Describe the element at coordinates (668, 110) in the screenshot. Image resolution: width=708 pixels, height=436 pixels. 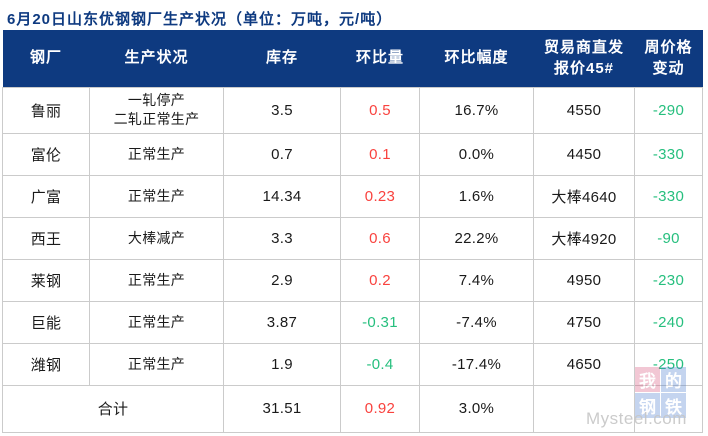
I see `weekly-change-cell: -290` at that location.